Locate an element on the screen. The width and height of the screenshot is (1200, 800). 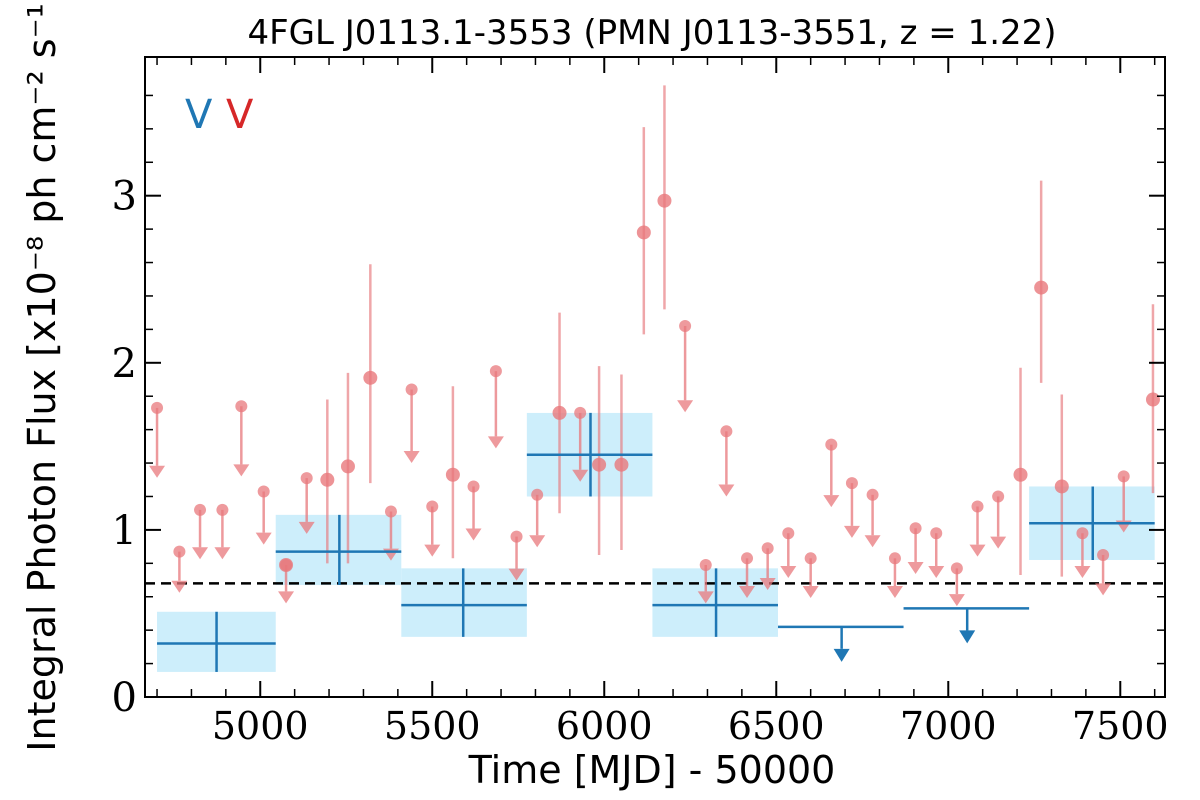
x-tick-label-5: 7500 is located at coordinates (1120, 726).